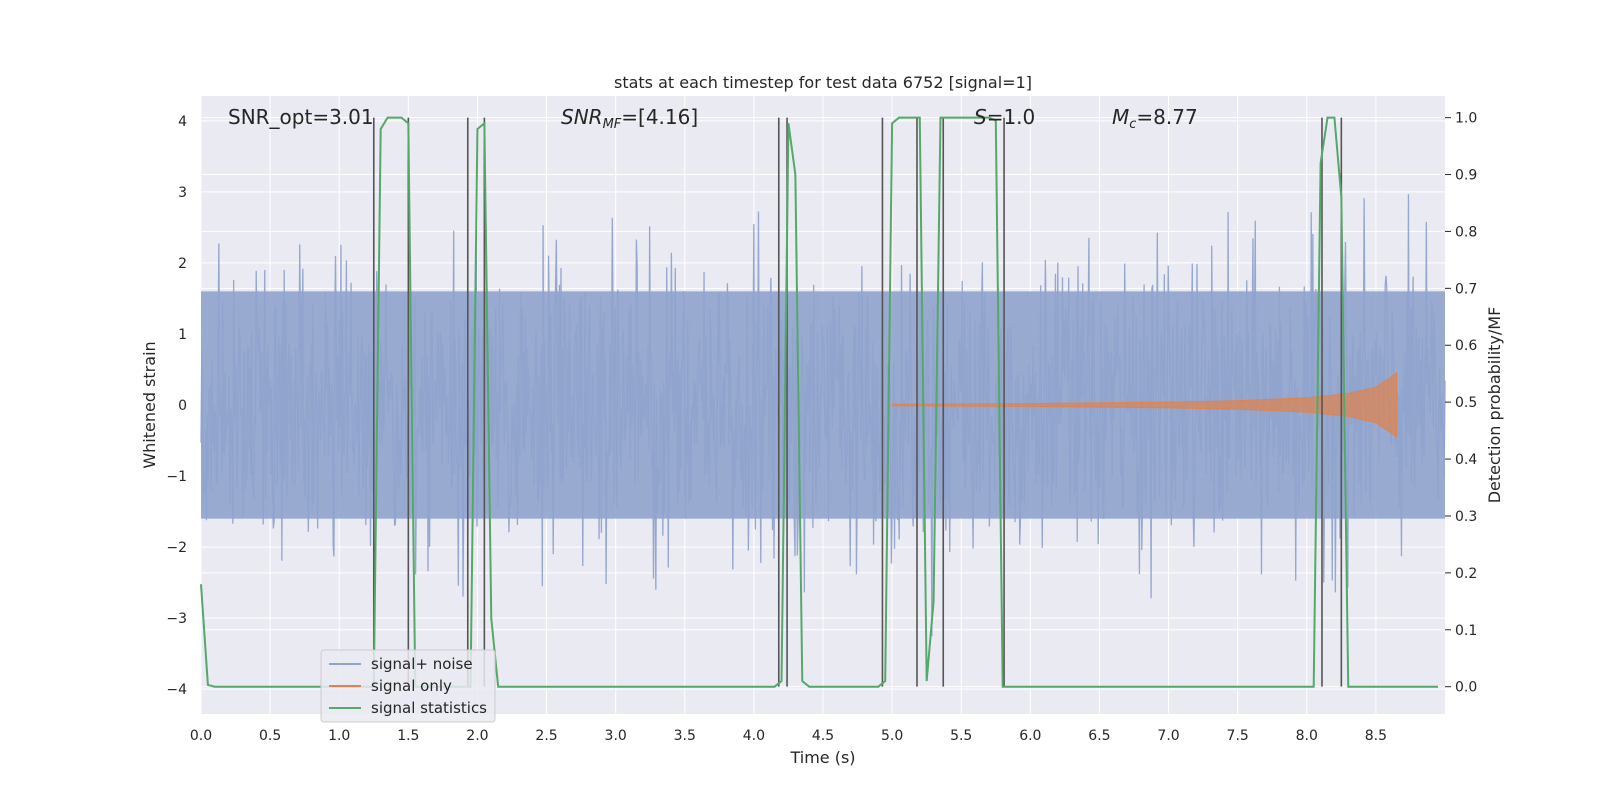 The width and height of the screenshot is (1600, 800). I want to click on chirp-layer, so click(1144, 405).